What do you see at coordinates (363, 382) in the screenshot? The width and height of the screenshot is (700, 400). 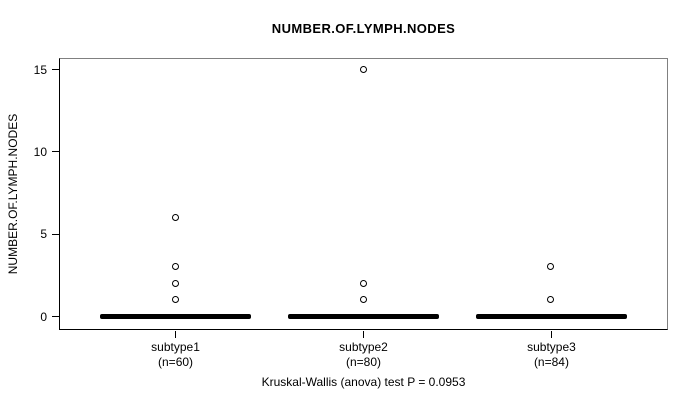 I see `stat-test-caption: Kruskal-Wallis (anova) test P = 0.0953` at bounding box center [363, 382].